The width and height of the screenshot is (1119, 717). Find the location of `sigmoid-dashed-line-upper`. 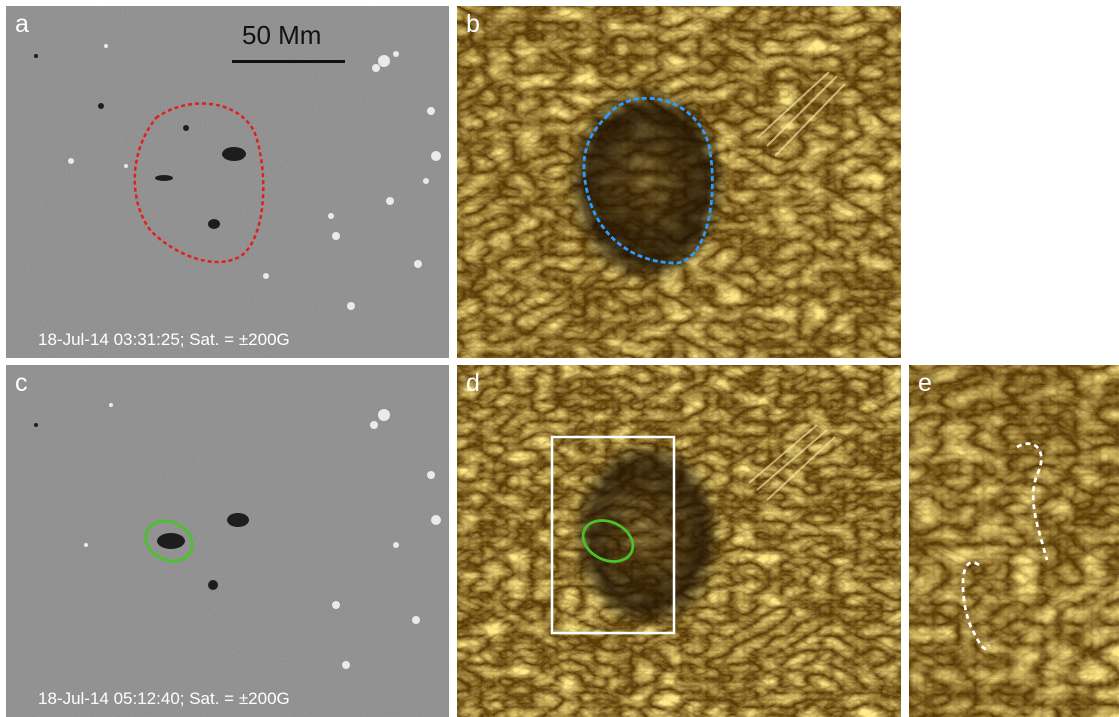

sigmoid-dashed-line-upper is located at coordinates (1032, 501).